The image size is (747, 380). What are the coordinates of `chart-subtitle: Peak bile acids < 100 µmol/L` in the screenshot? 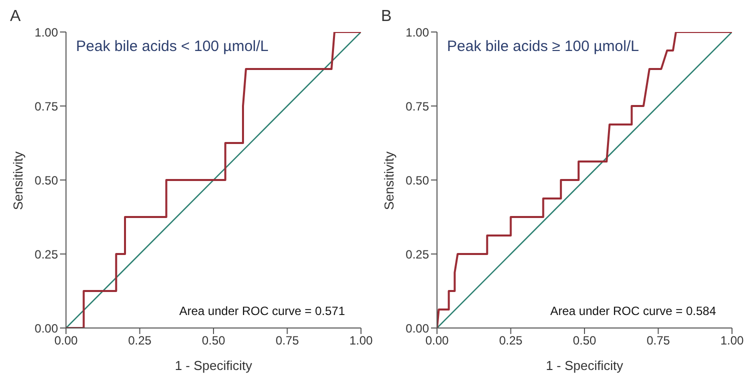 It's located at (172, 46).